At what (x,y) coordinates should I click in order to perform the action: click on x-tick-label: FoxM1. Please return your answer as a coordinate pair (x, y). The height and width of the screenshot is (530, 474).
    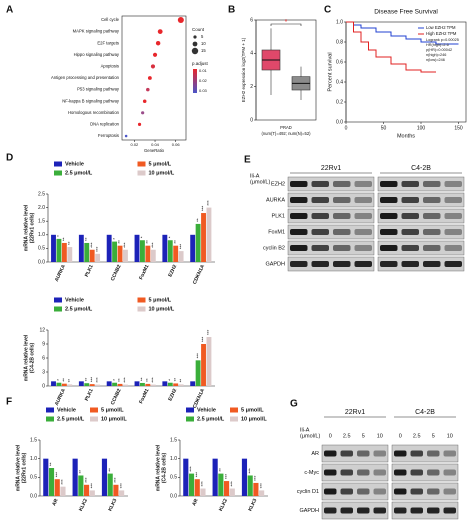
    Looking at the image, I should click on (144, 272).